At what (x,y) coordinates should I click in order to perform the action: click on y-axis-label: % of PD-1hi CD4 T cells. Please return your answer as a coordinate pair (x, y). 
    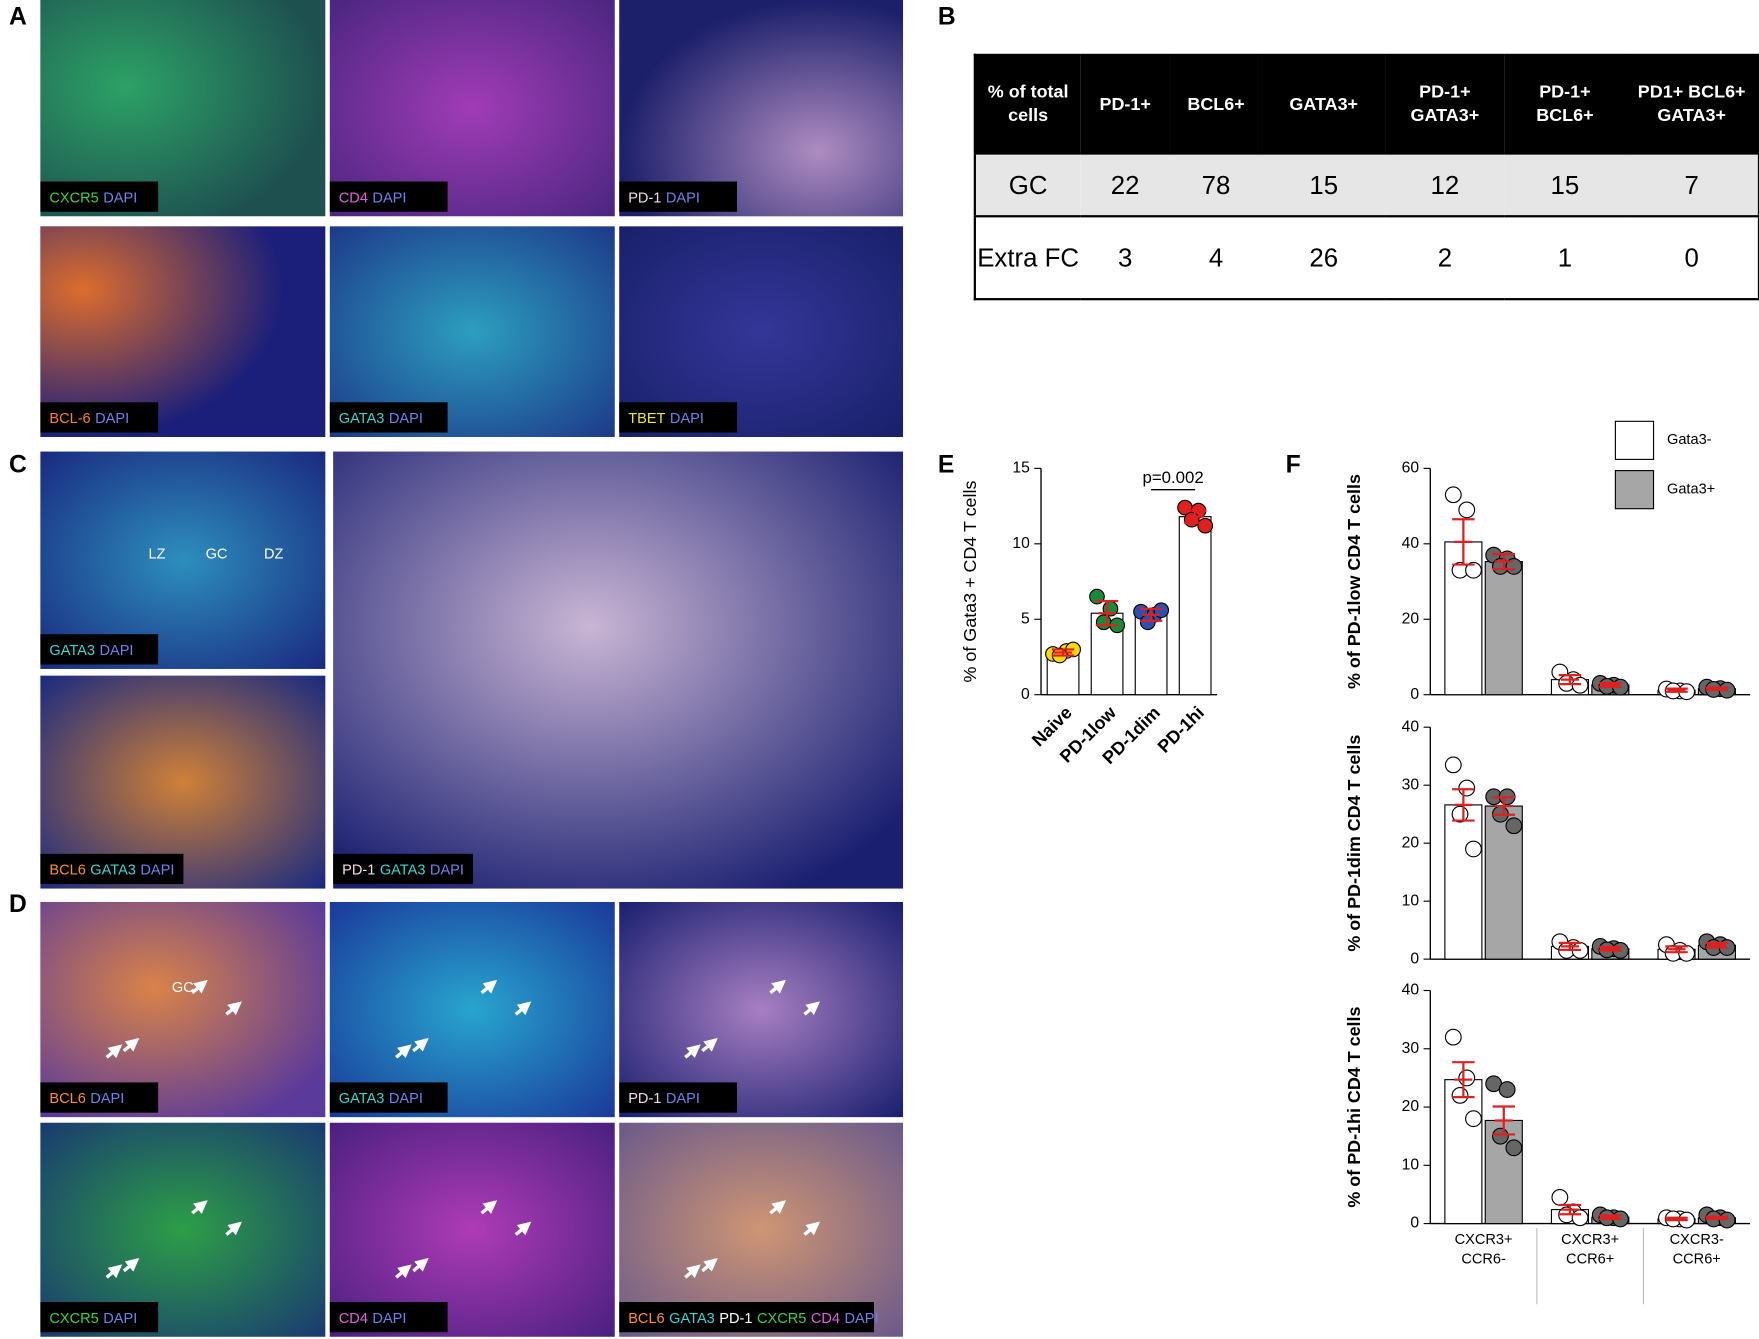
    Looking at the image, I should click on (1354, 1106).